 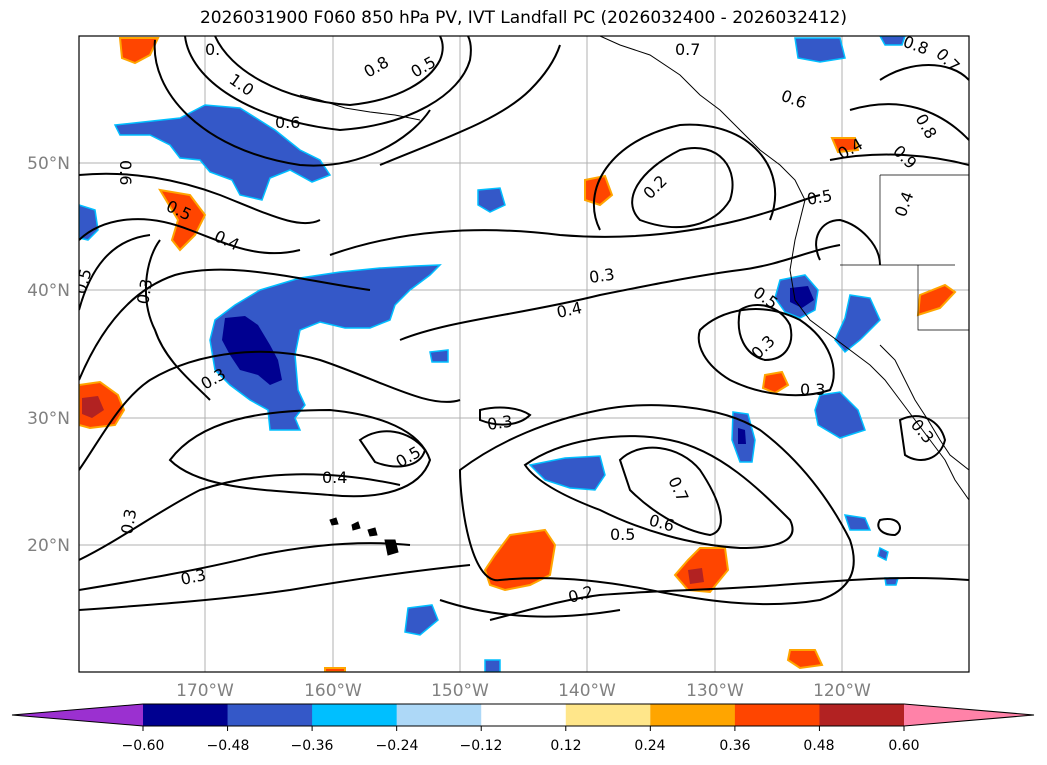 I want to click on lon-label: 150°W, so click(x=460, y=691).